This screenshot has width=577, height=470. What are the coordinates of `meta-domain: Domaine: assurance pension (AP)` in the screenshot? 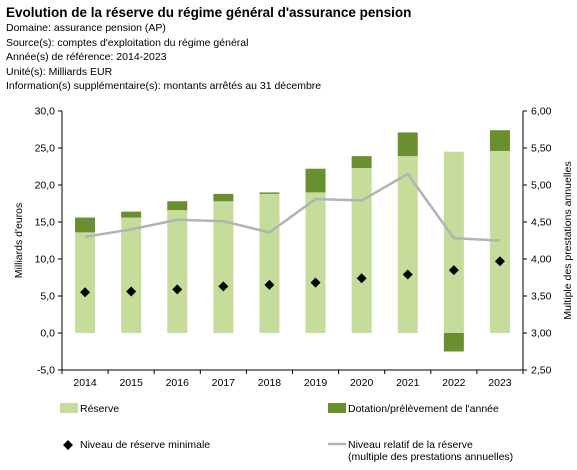 It's located at (86, 28).